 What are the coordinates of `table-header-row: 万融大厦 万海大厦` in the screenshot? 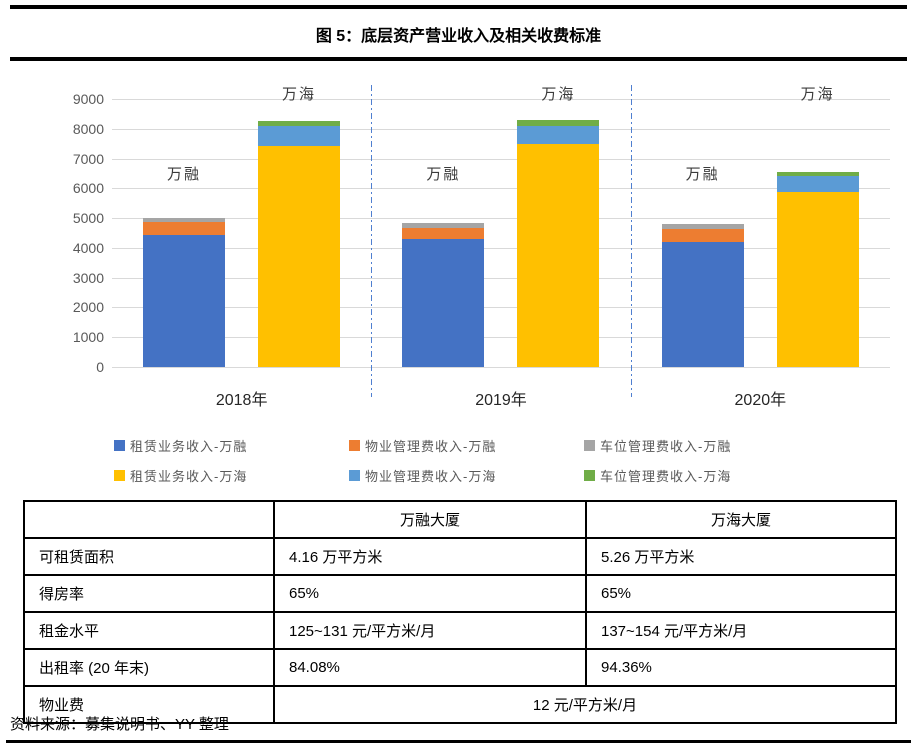 It's located at (460, 519).